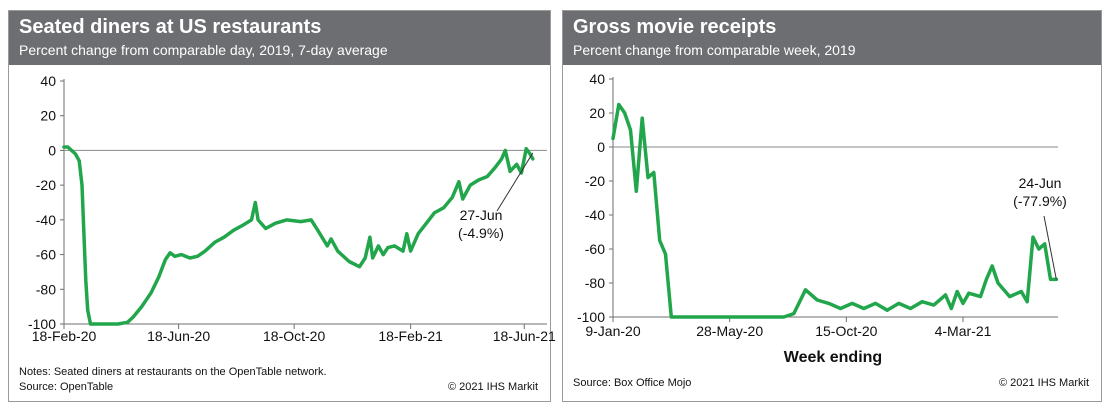  Describe the element at coordinates (675, 27) in the screenshot. I see `chart-title: Gross movie receipts` at that location.